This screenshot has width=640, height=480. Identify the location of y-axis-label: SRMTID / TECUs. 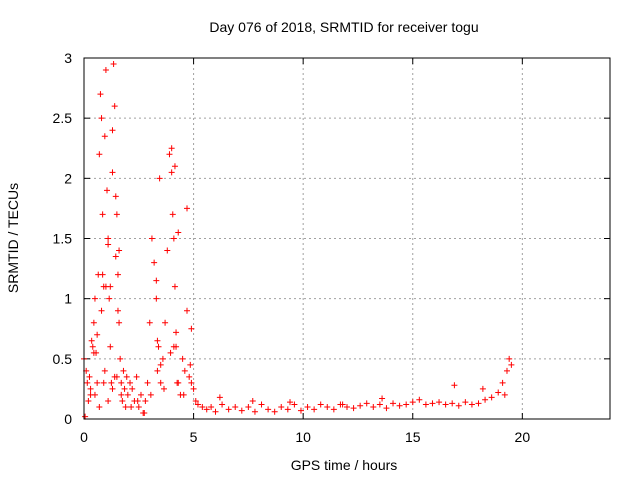
(13, 238).